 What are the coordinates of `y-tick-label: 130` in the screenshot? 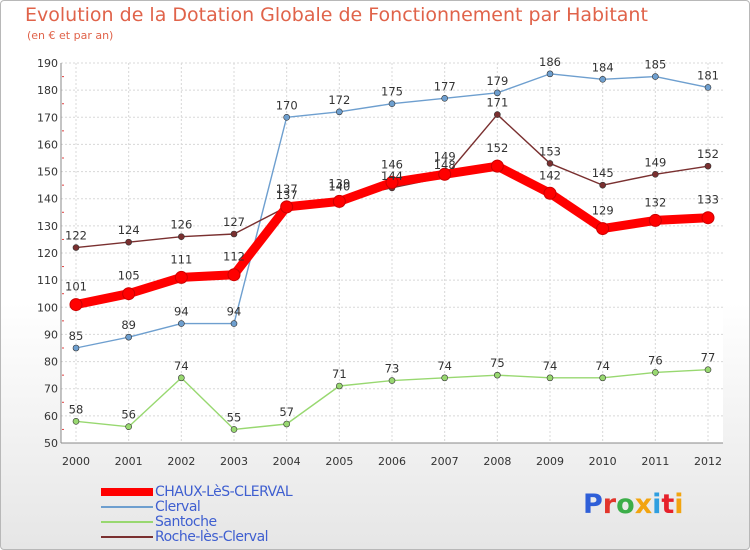 It's located at (47, 226).